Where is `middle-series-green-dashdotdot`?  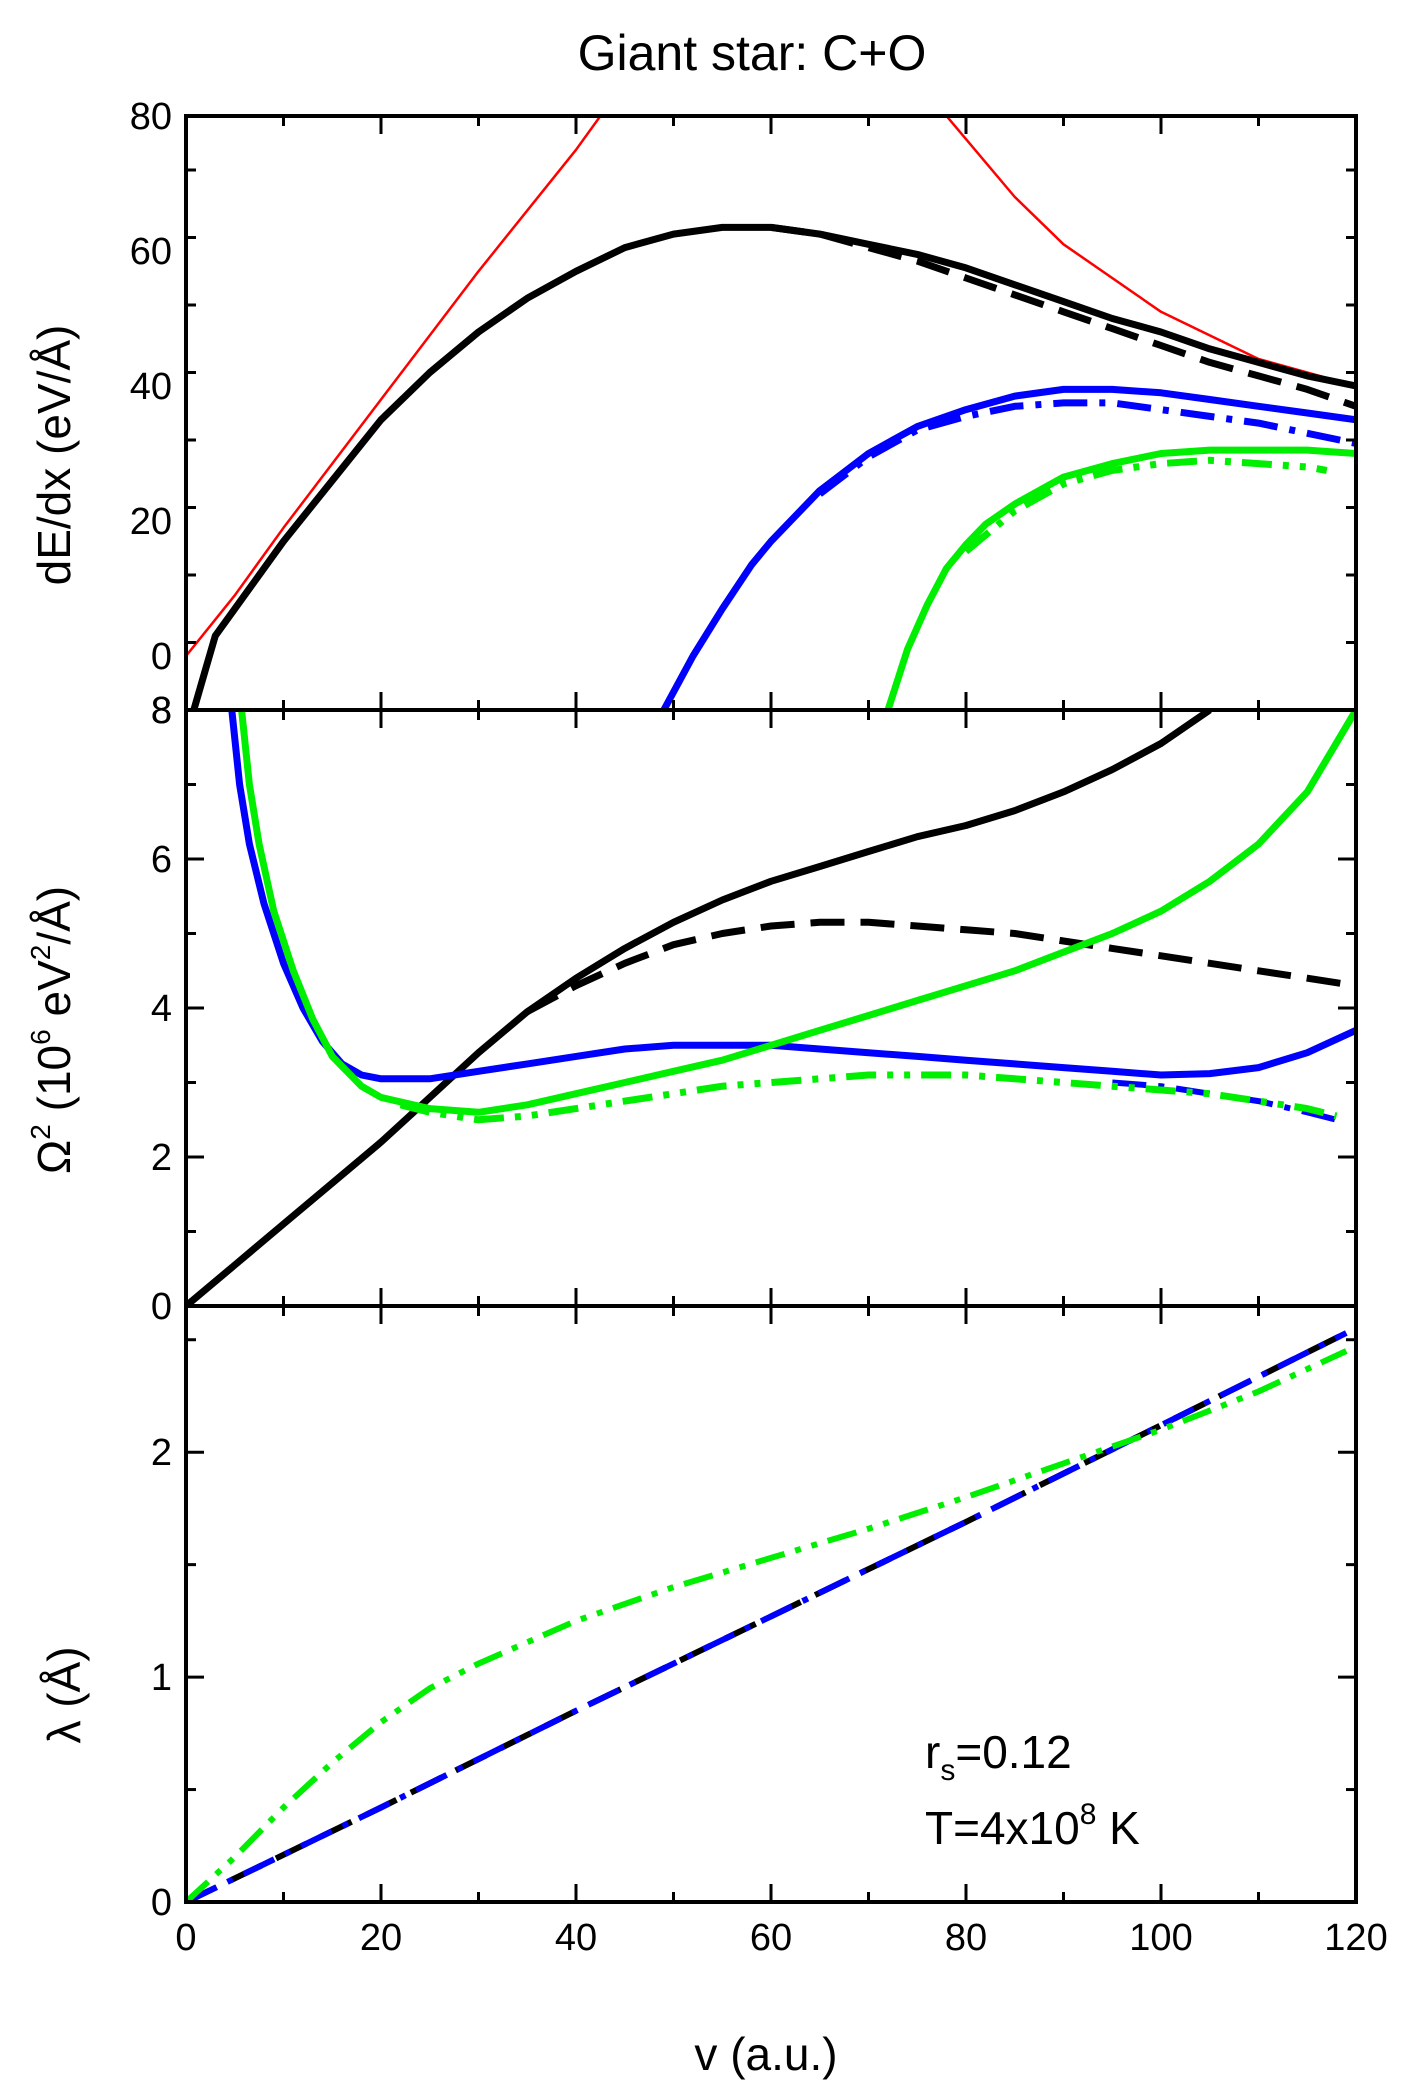 middle-series-green-dashdotdot is located at coordinates (868, 1097).